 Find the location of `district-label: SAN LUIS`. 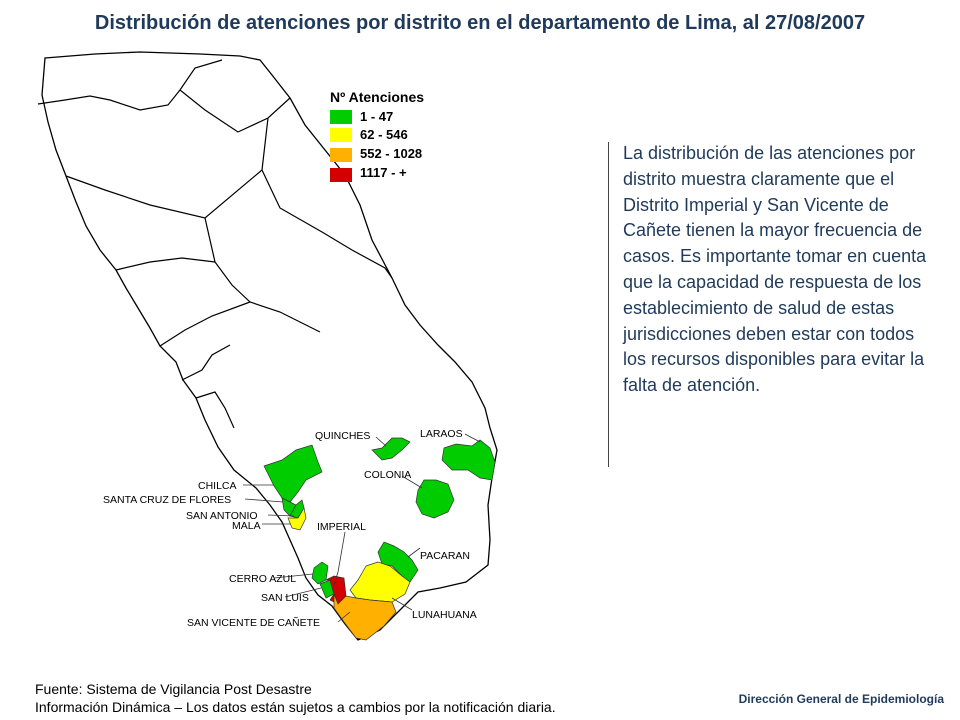

district-label: SAN LUIS is located at coordinates (285, 598).